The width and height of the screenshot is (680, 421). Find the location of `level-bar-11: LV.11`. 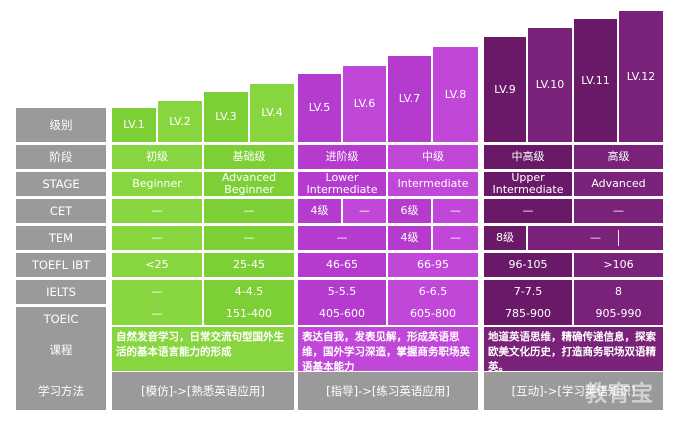

level-bar-11: LV.11 is located at coordinates (595, 80).